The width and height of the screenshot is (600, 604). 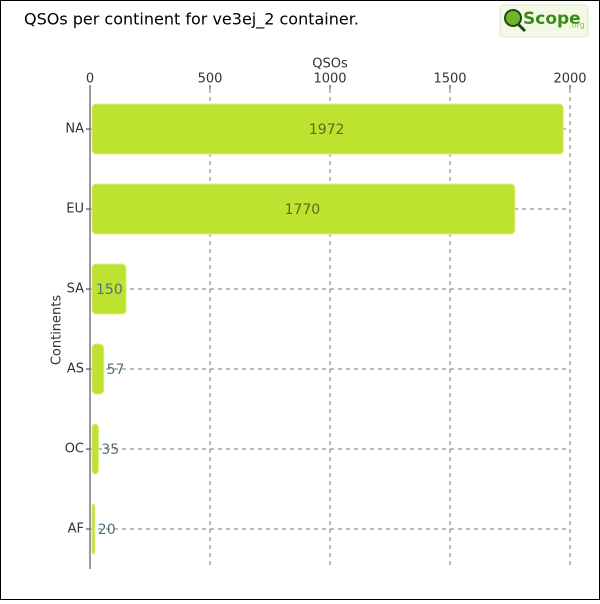 What do you see at coordinates (513, 18) in the screenshot?
I see `logo-icon` at bounding box center [513, 18].